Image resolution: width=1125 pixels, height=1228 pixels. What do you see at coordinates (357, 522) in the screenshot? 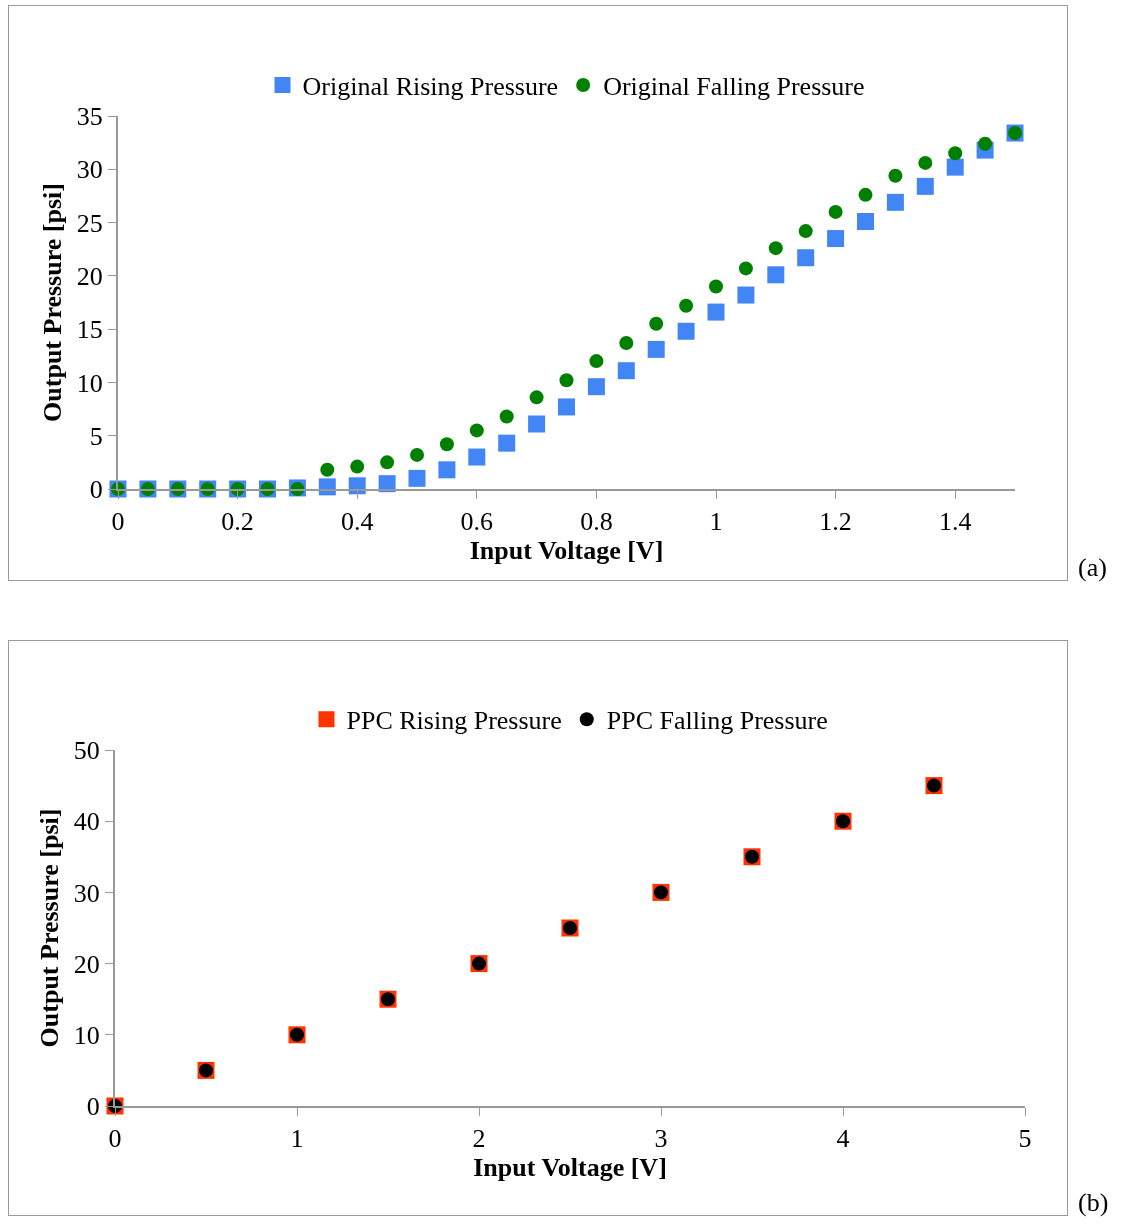
I see `x-tick-label: 0.4` at bounding box center [357, 522].